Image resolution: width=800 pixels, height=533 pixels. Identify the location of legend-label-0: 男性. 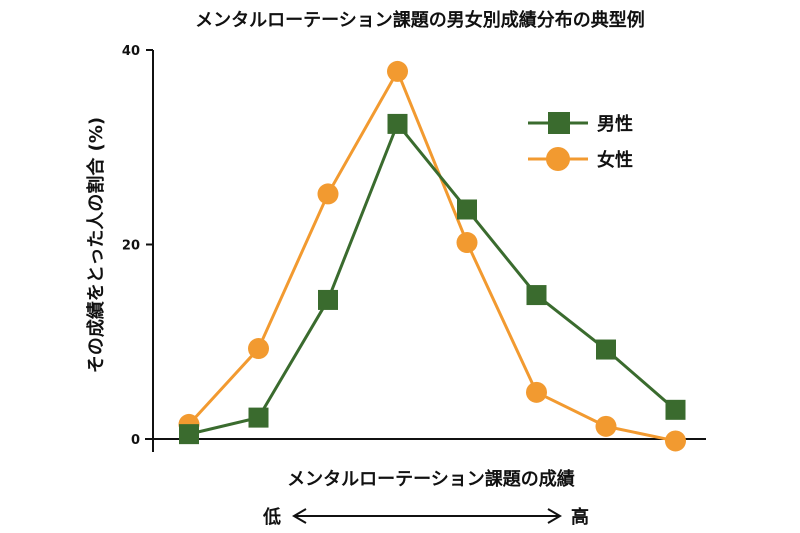
(615, 124).